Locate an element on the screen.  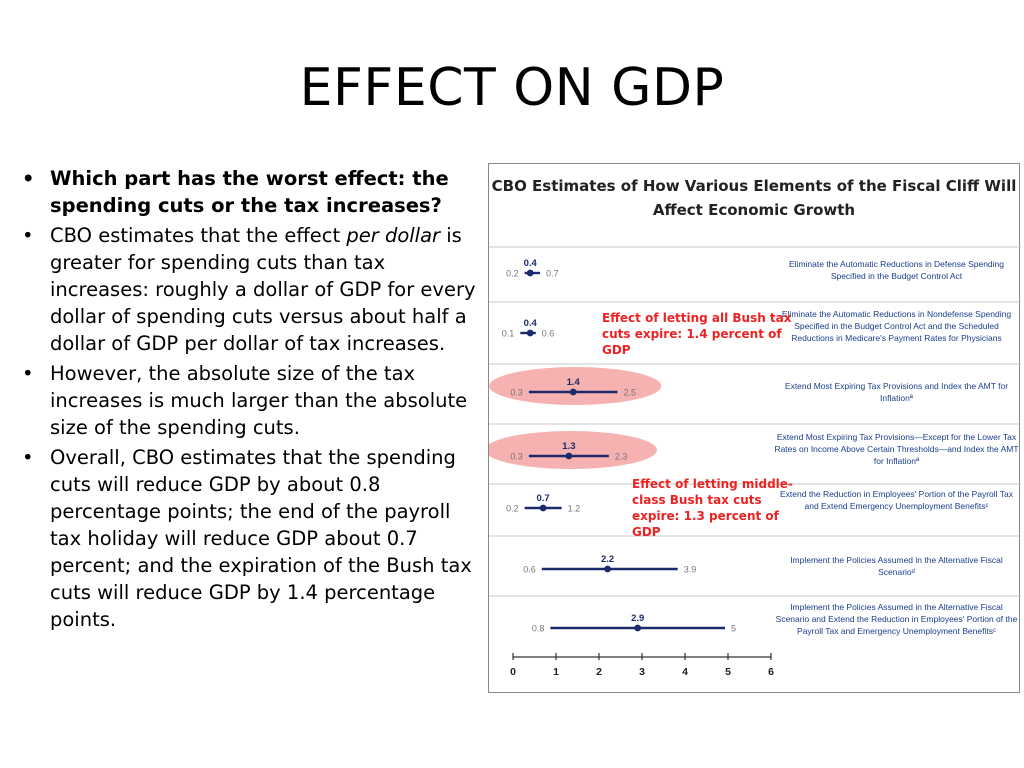
central-label: 2.2 is located at coordinates (607, 559).